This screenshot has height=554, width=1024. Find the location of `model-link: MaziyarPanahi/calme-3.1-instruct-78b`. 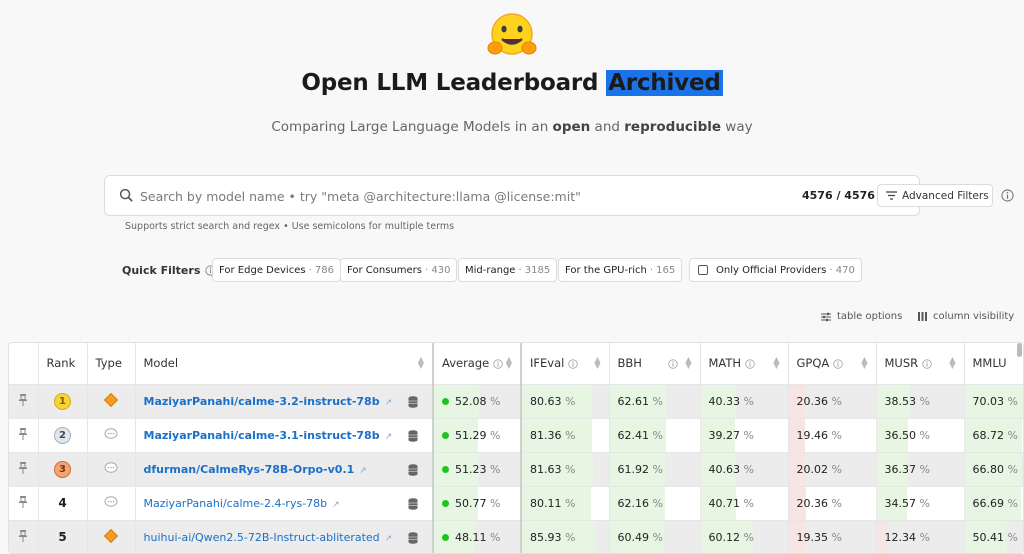

model-link: MaziyarPanahi/calme-3.1-instruct-78b is located at coordinates (261, 435).